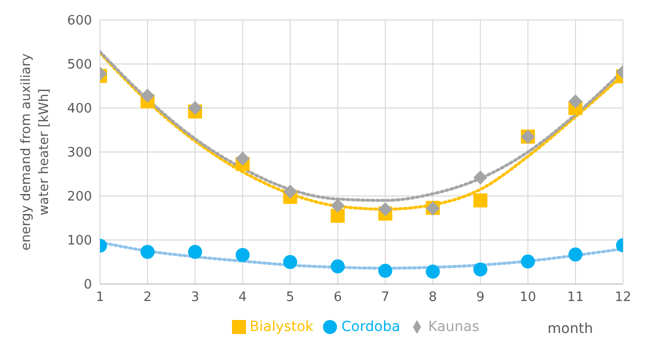 This screenshot has width=651, height=348. Describe the element at coordinates (480, 298) in the screenshot. I see `x-tick-label: 9` at that location.